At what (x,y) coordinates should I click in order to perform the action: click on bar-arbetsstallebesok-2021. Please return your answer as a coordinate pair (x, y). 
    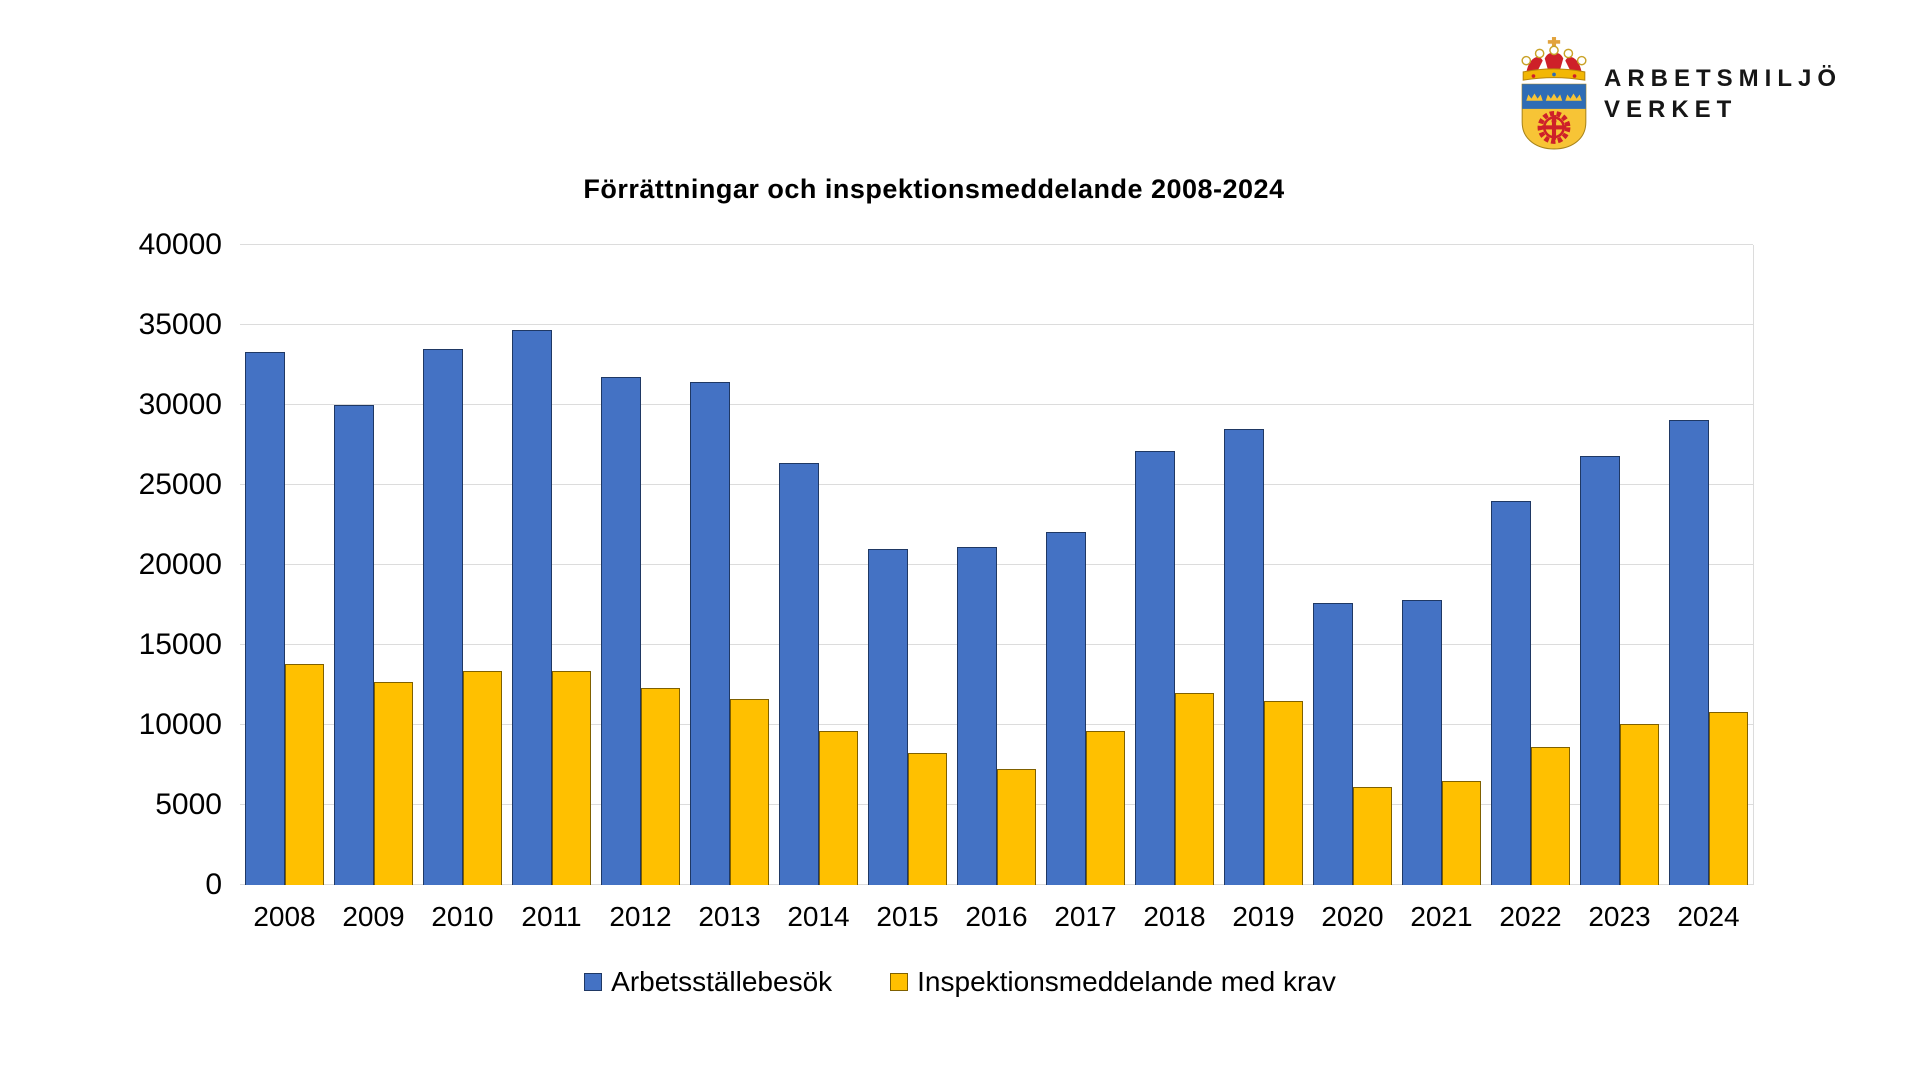
    Looking at the image, I should click on (1422, 742).